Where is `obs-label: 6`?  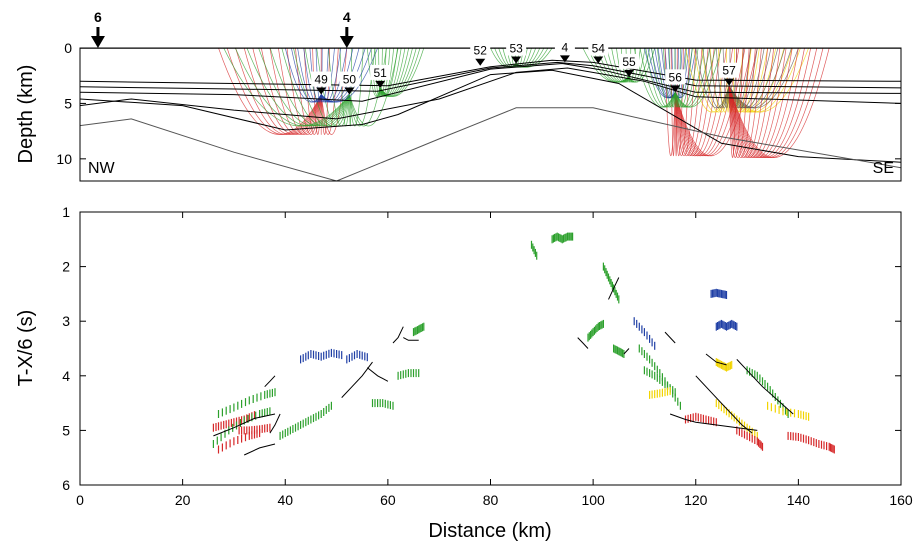 obs-label: 6 is located at coordinates (98, 17).